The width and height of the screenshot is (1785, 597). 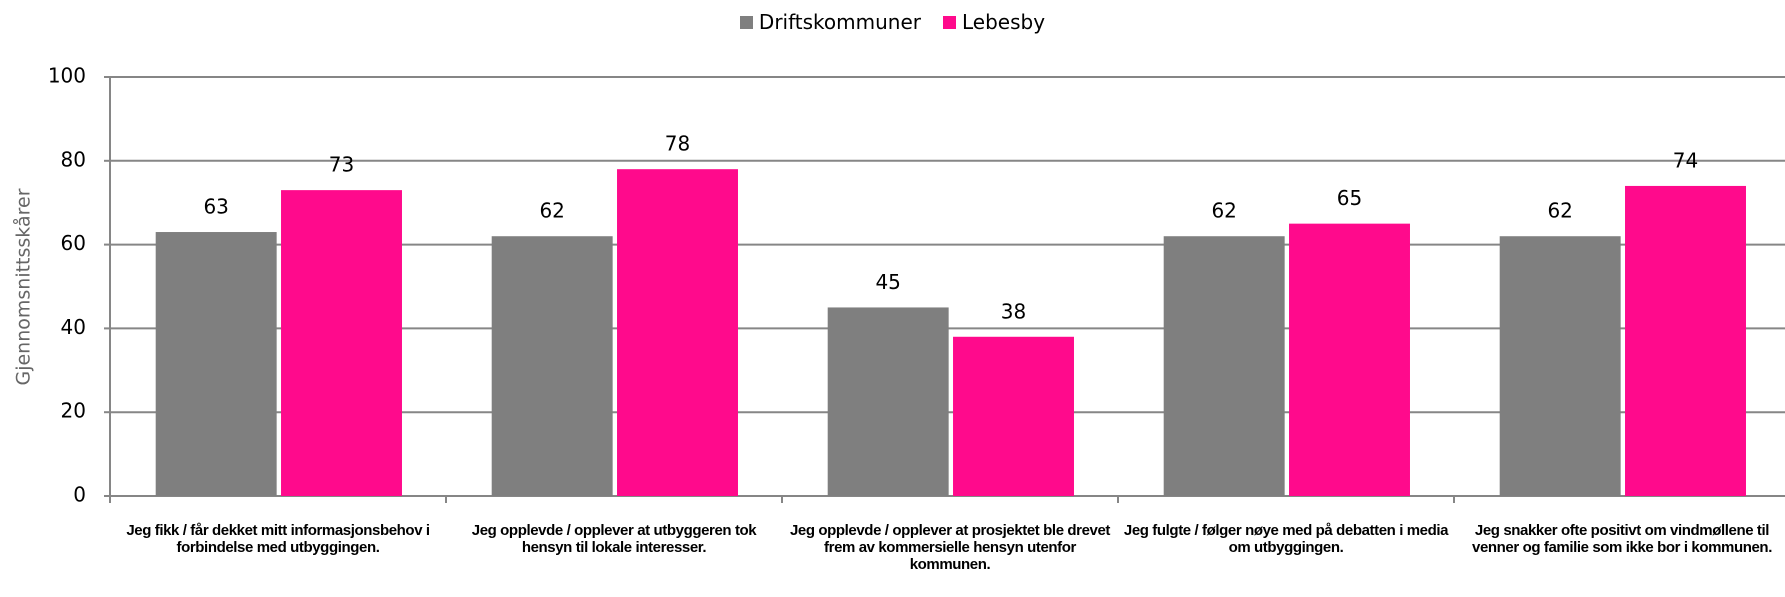 I want to click on legend-label: Driftskommuner, so click(x=840, y=22).